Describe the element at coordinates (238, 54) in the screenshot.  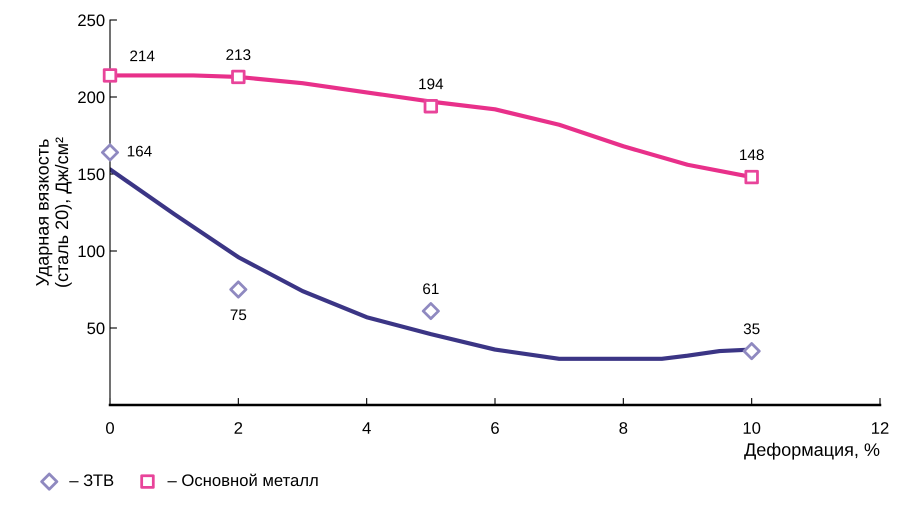
I see `data-label: 213` at that location.